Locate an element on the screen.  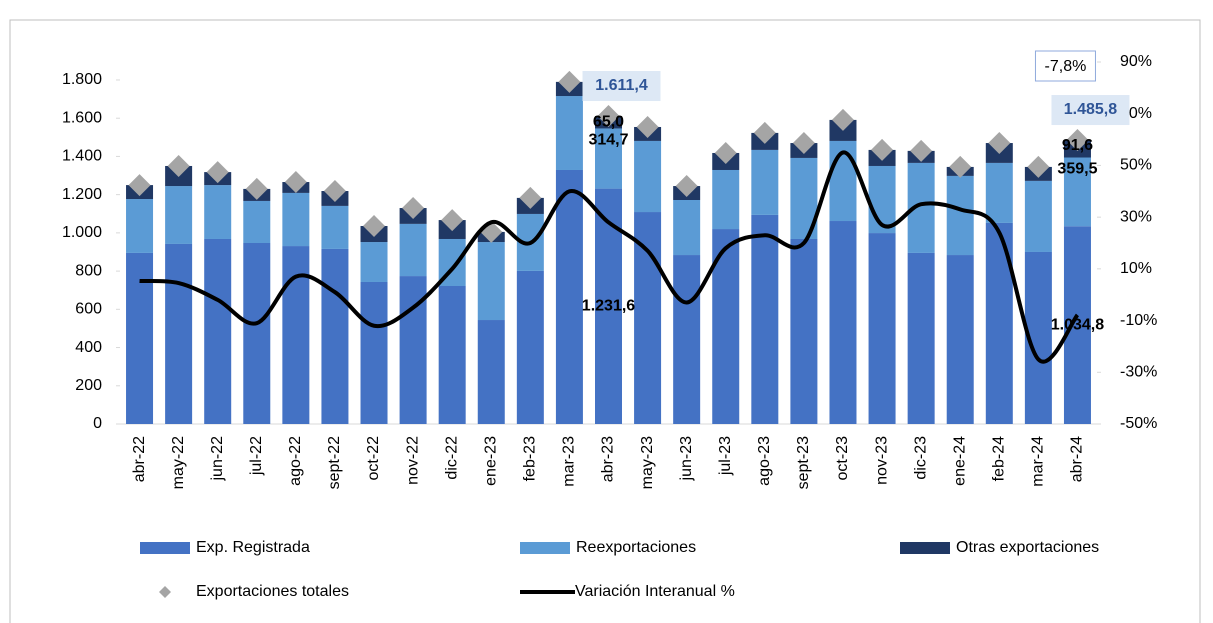
x-tick-label: may-22 is located at coordinates (178, 462).